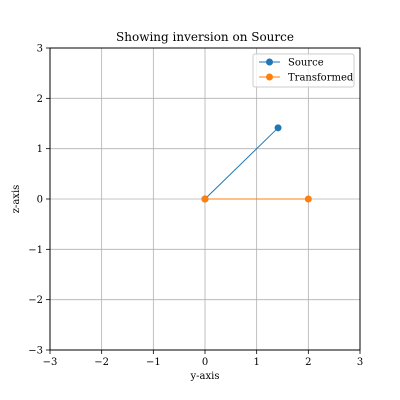  What do you see at coordinates (35, 300) in the screenshot?
I see `y-tick-label: −2` at bounding box center [35, 300].